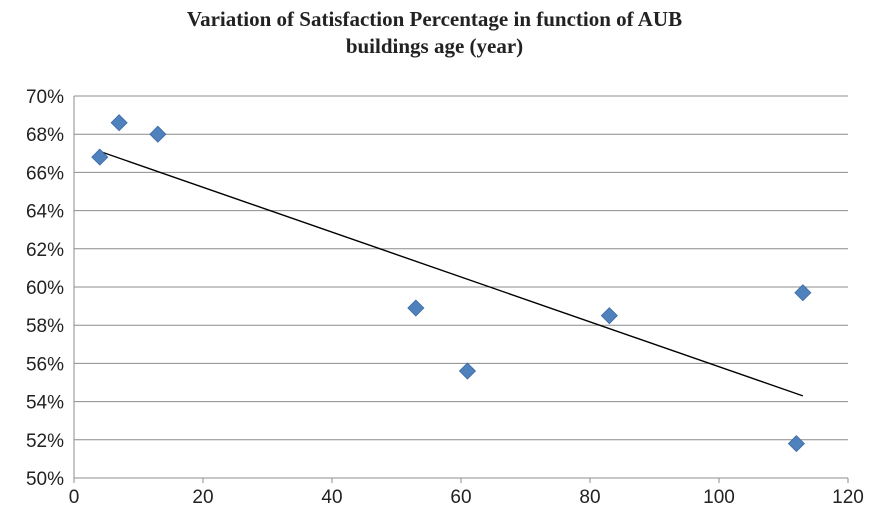 The image size is (869, 524). What do you see at coordinates (719, 497) in the screenshot?
I see `x-tick-label: 100` at bounding box center [719, 497].